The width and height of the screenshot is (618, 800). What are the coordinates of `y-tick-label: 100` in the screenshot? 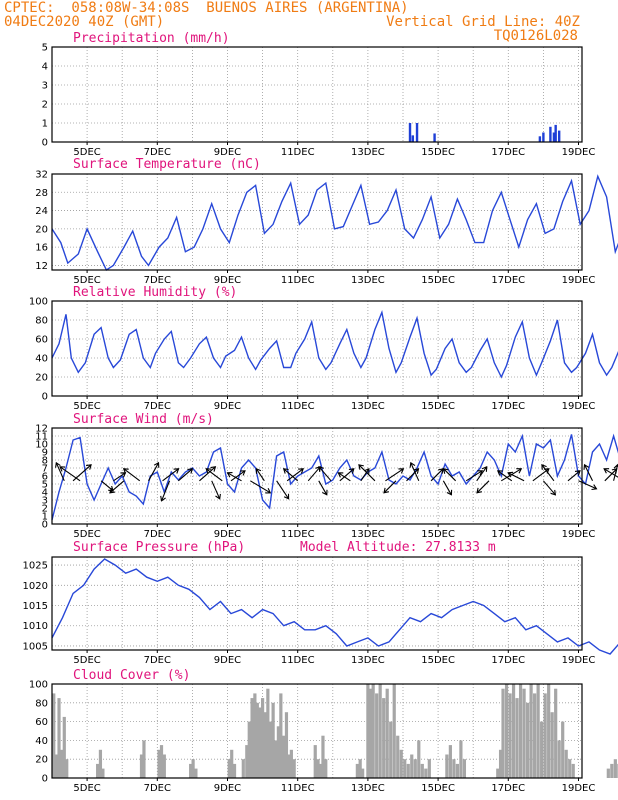 It's located at (38, 685).